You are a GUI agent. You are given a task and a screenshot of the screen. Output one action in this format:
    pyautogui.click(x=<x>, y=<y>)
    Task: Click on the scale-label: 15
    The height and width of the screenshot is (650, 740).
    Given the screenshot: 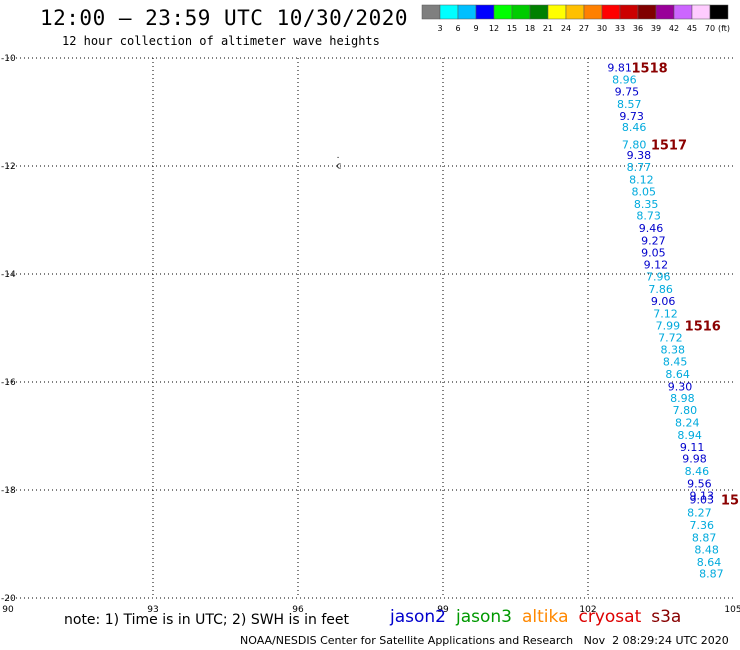 What is the action you would take?
    pyautogui.click(x=512, y=28)
    